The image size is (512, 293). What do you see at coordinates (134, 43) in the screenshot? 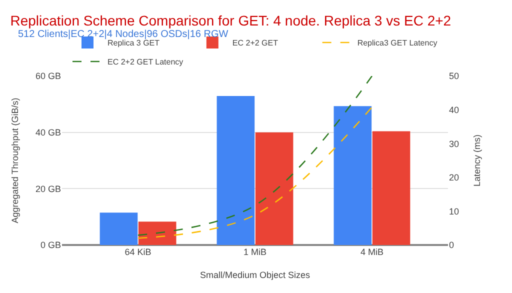
I see `legend-label: Replica 3 GET` at bounding box center [134, 43].